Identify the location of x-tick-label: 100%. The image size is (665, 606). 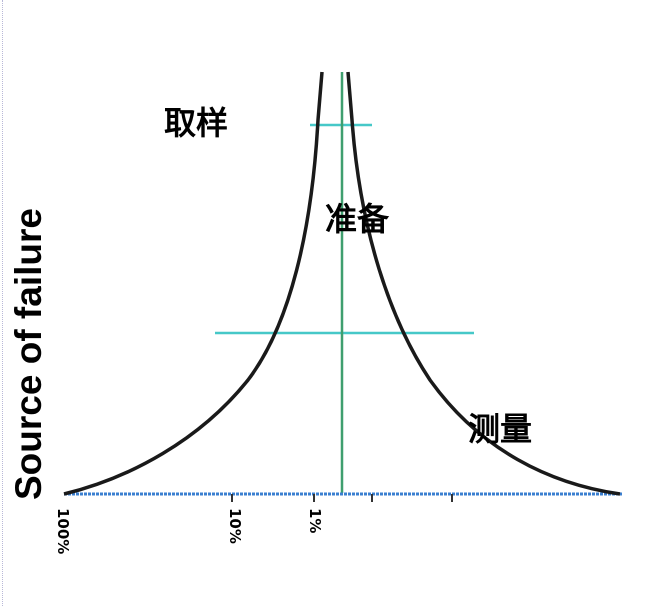
(63, 531).